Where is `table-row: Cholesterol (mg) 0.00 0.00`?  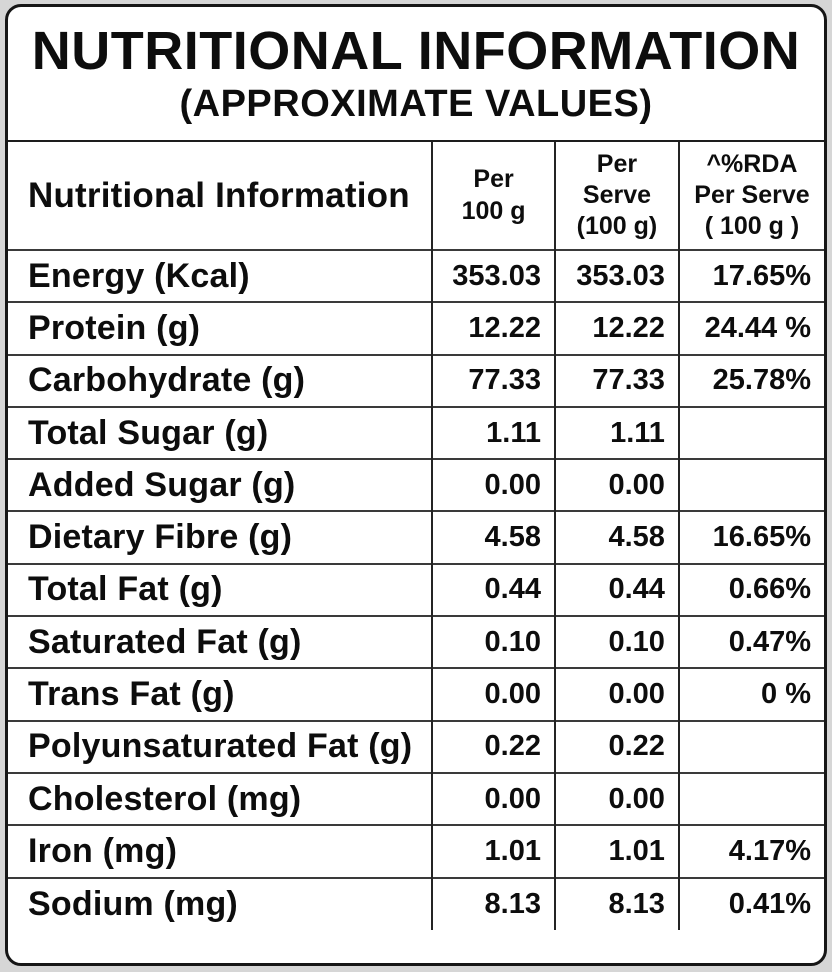
table-row: Cholesterol (mg) 0.00 0.00 is located at coordinates (416, 798).